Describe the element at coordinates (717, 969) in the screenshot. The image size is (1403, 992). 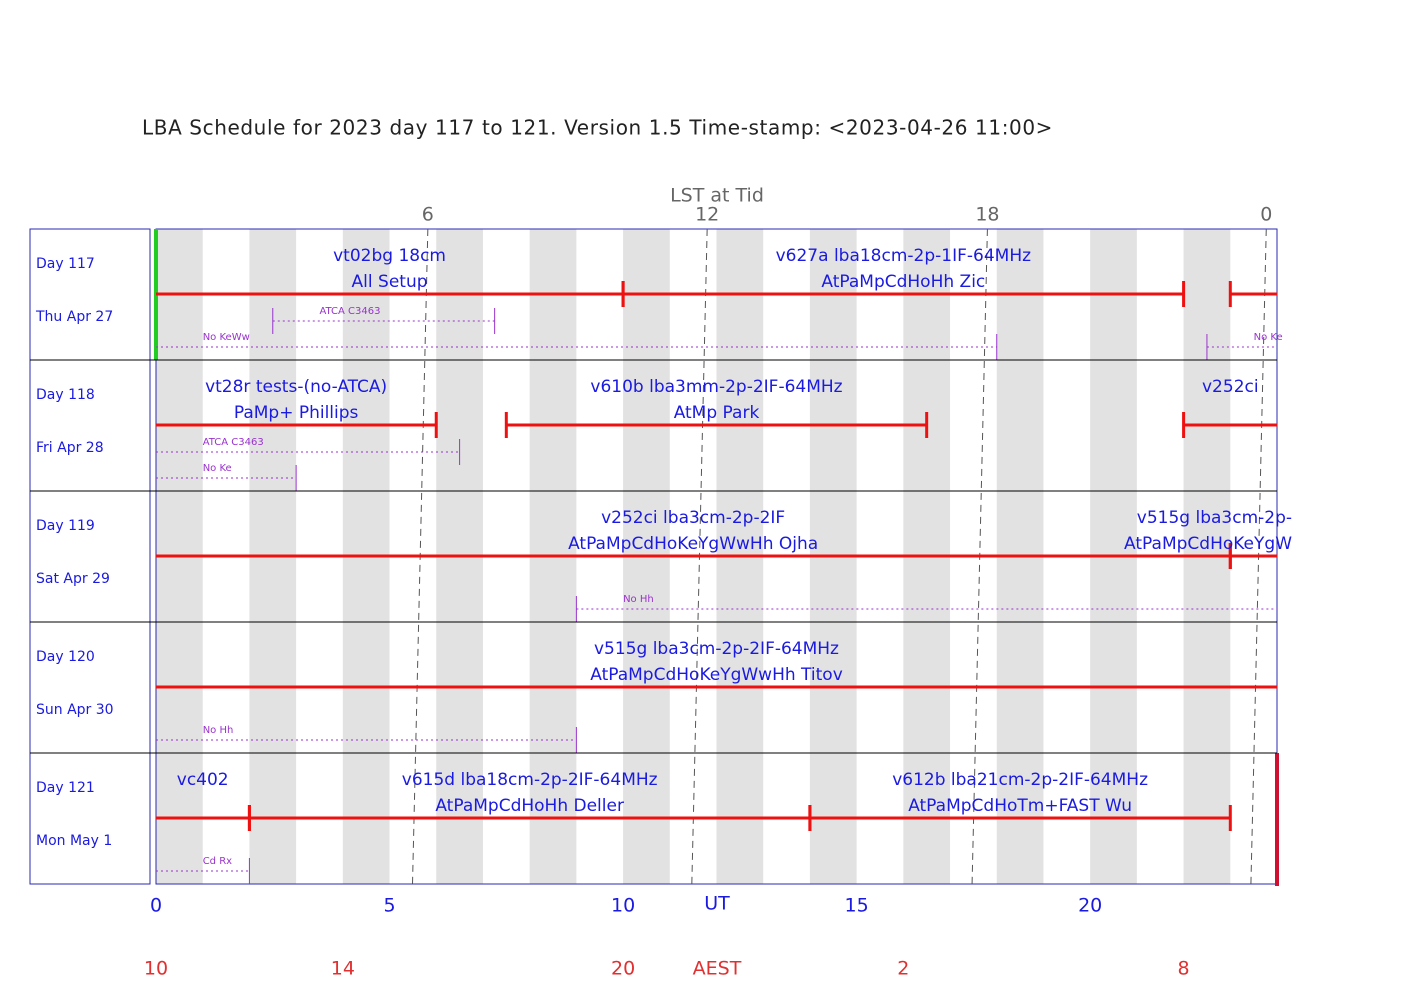
I see `aest-label: AEST` at that location.